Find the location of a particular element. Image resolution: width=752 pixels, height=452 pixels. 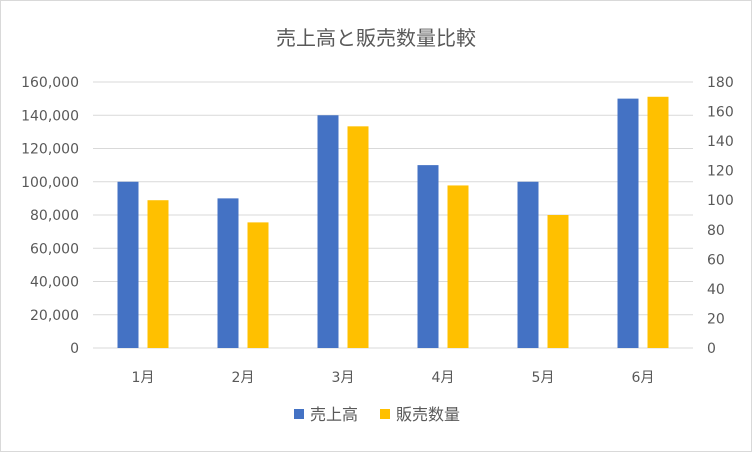

x-tick-label: 5月 is located at coordinates (543, 378).